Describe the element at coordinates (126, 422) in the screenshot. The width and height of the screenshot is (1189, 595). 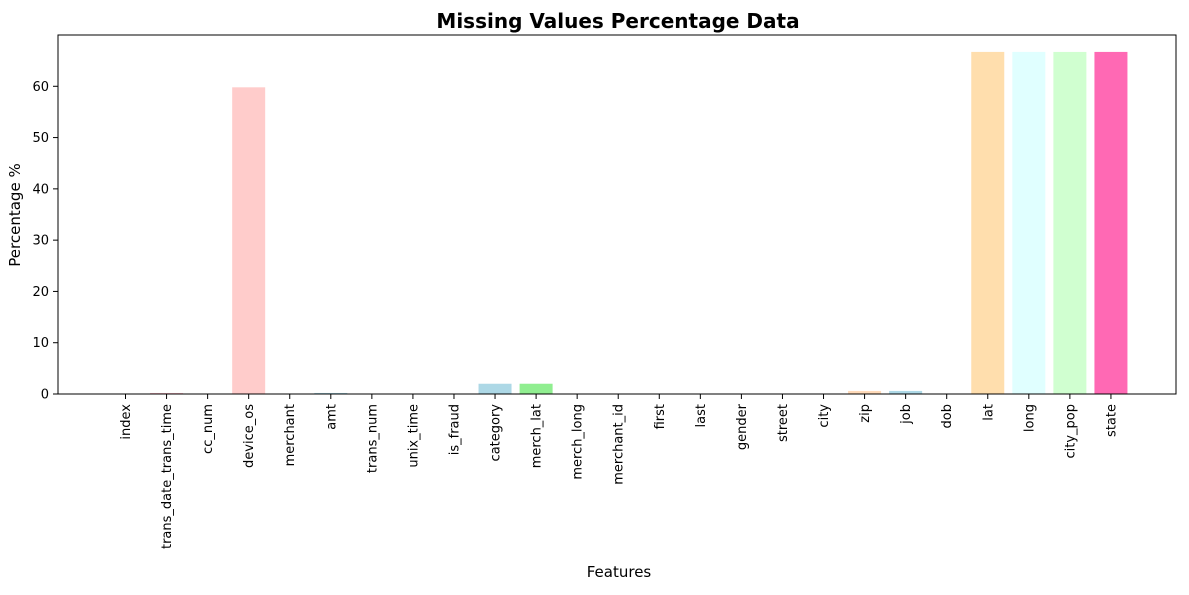
I see `x-tick-label: index` at that location.